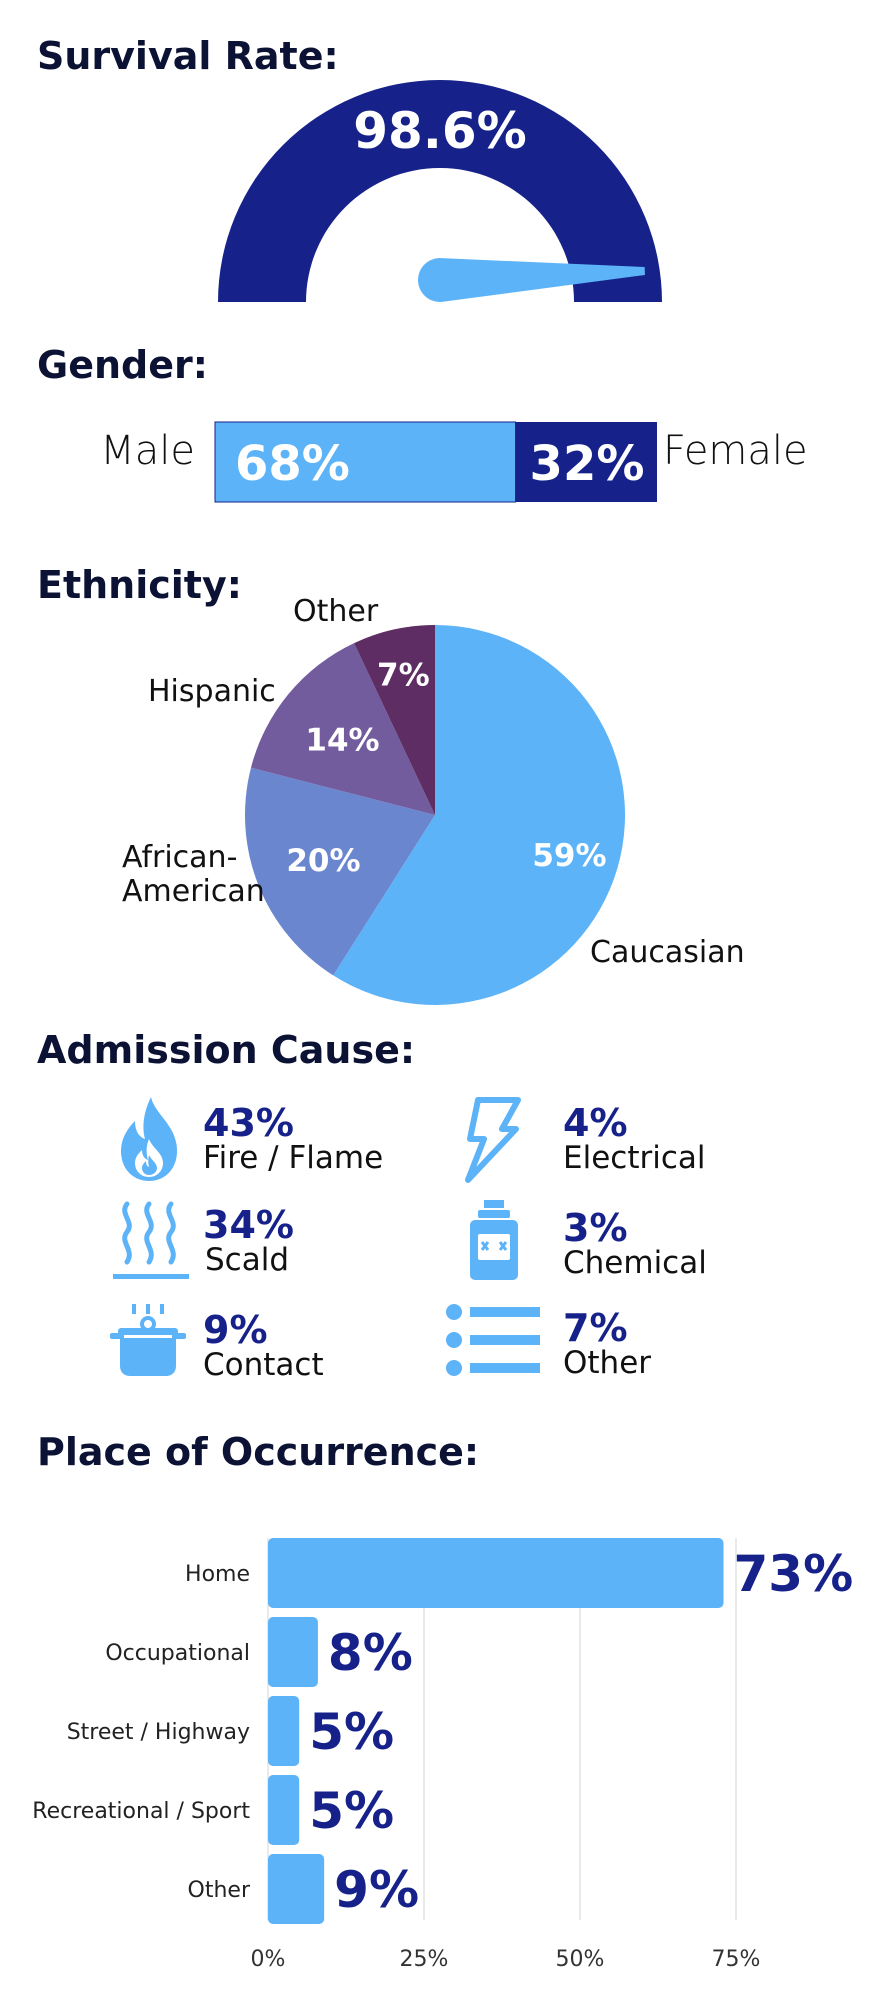  I want to click on pie-label-hispanic: Hispanic, so click(212, 691).